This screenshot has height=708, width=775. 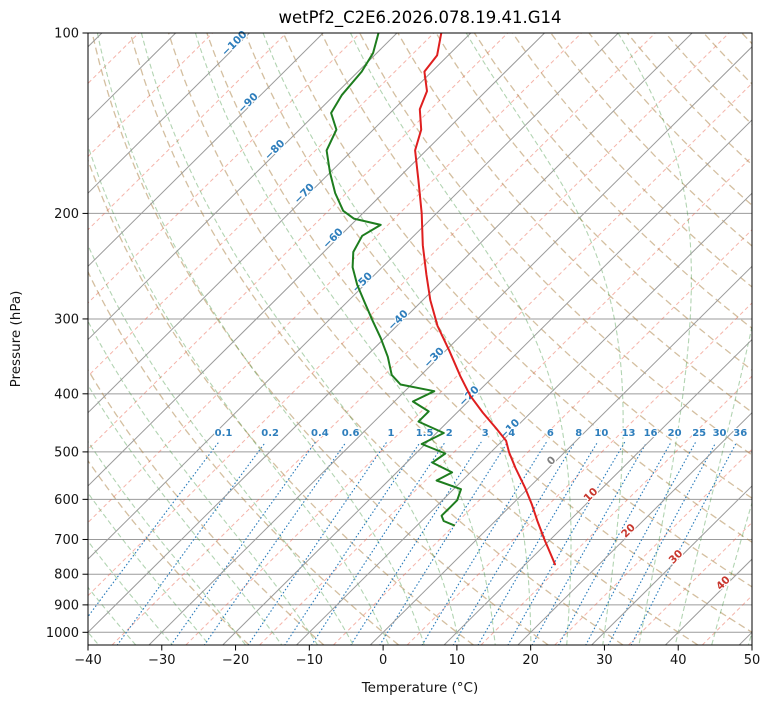 What do you see at coordinates (425, 433) in the screenshot?
I see `mixing-ratio-label: 1.5` at bounding box center [425, 433].